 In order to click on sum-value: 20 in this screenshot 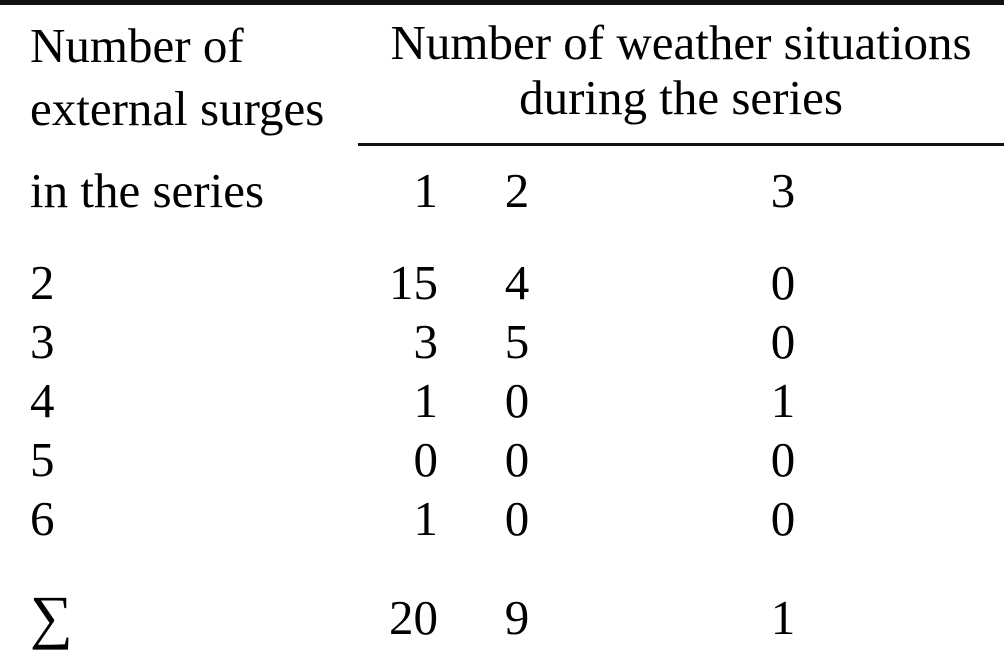, I will do `click(413, 617)`.